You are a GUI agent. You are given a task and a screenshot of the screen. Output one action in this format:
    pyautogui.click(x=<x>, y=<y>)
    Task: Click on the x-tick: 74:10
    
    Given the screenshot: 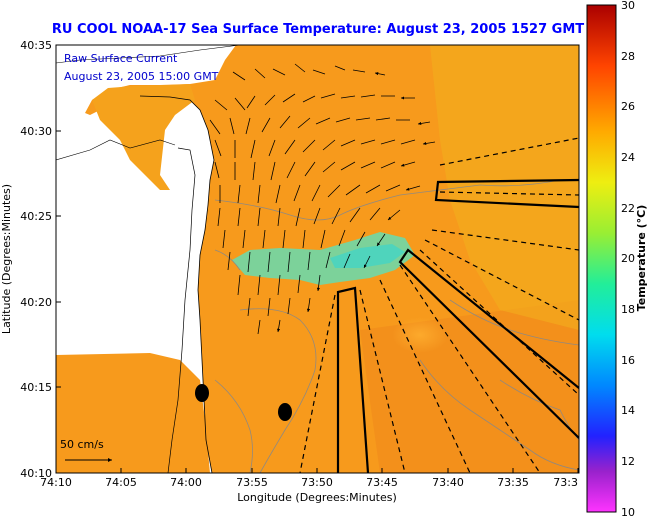 What is the action you would take?
    pyautogui.click(x=56, y=478)
    